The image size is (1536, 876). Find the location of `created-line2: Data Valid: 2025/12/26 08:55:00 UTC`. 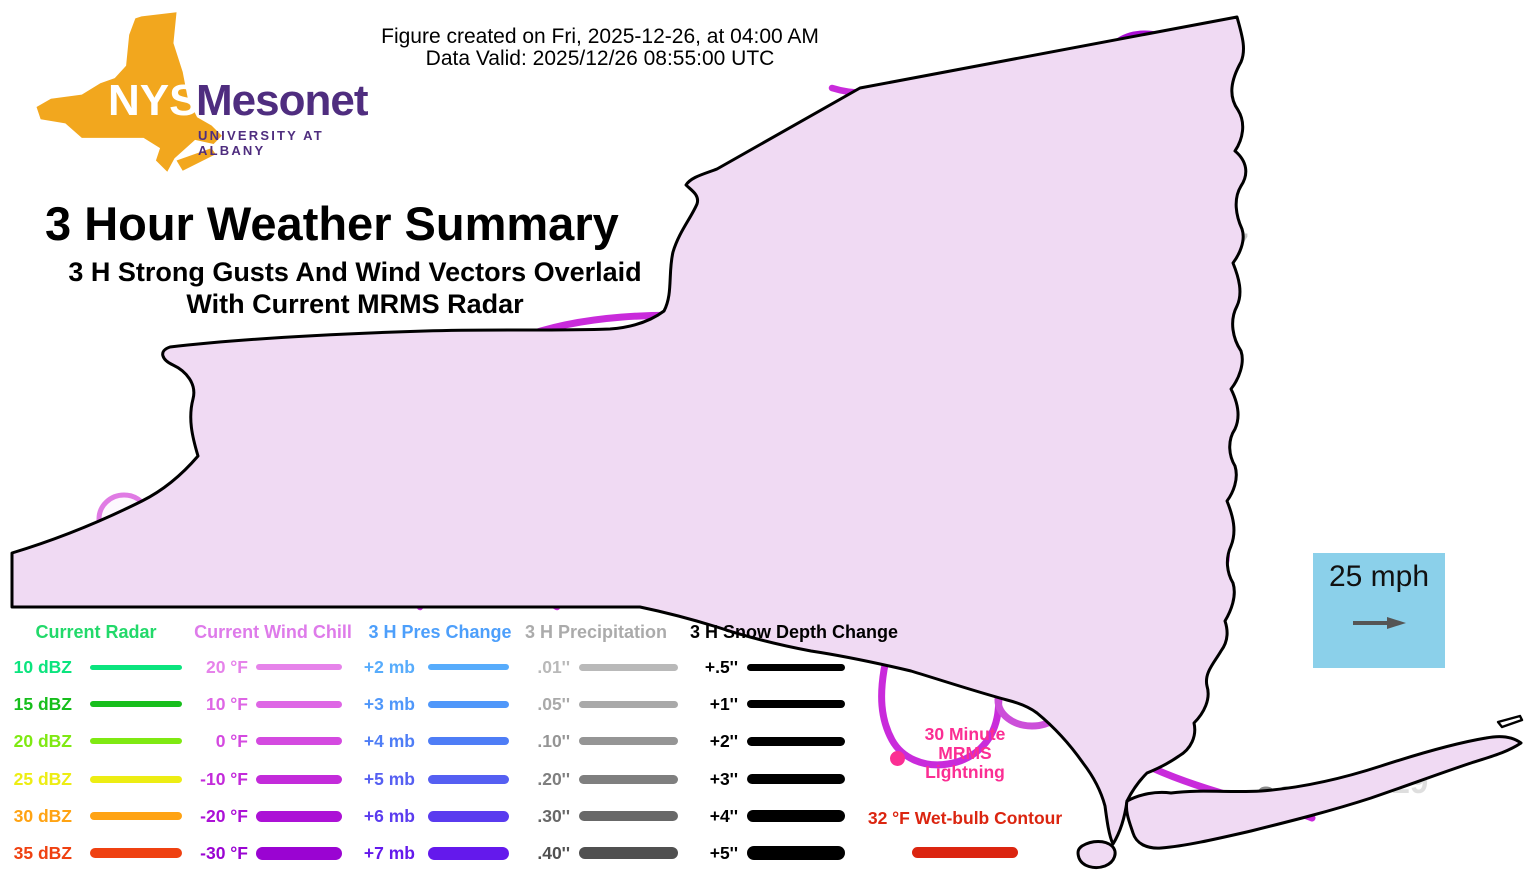

created-line2: Data Valid: 2025/12/26 08:55:00 UTC is located at coordinates (600, 58).